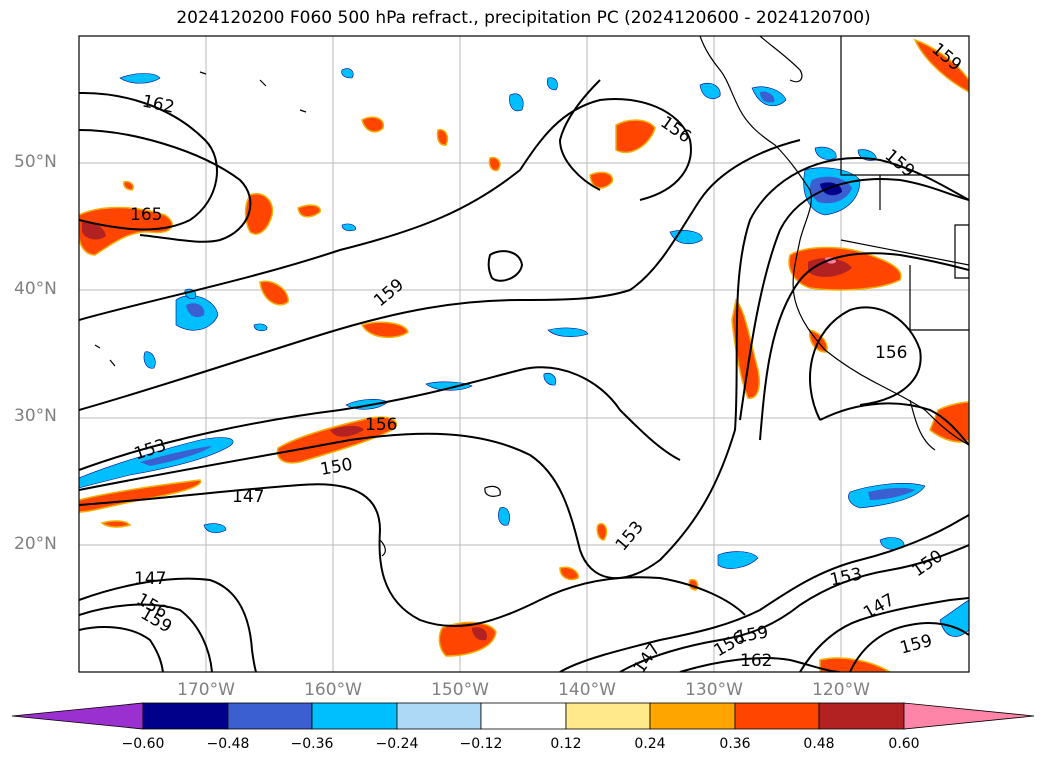  I want to click on lat-label-20n: 20°N, so click(35, 544).